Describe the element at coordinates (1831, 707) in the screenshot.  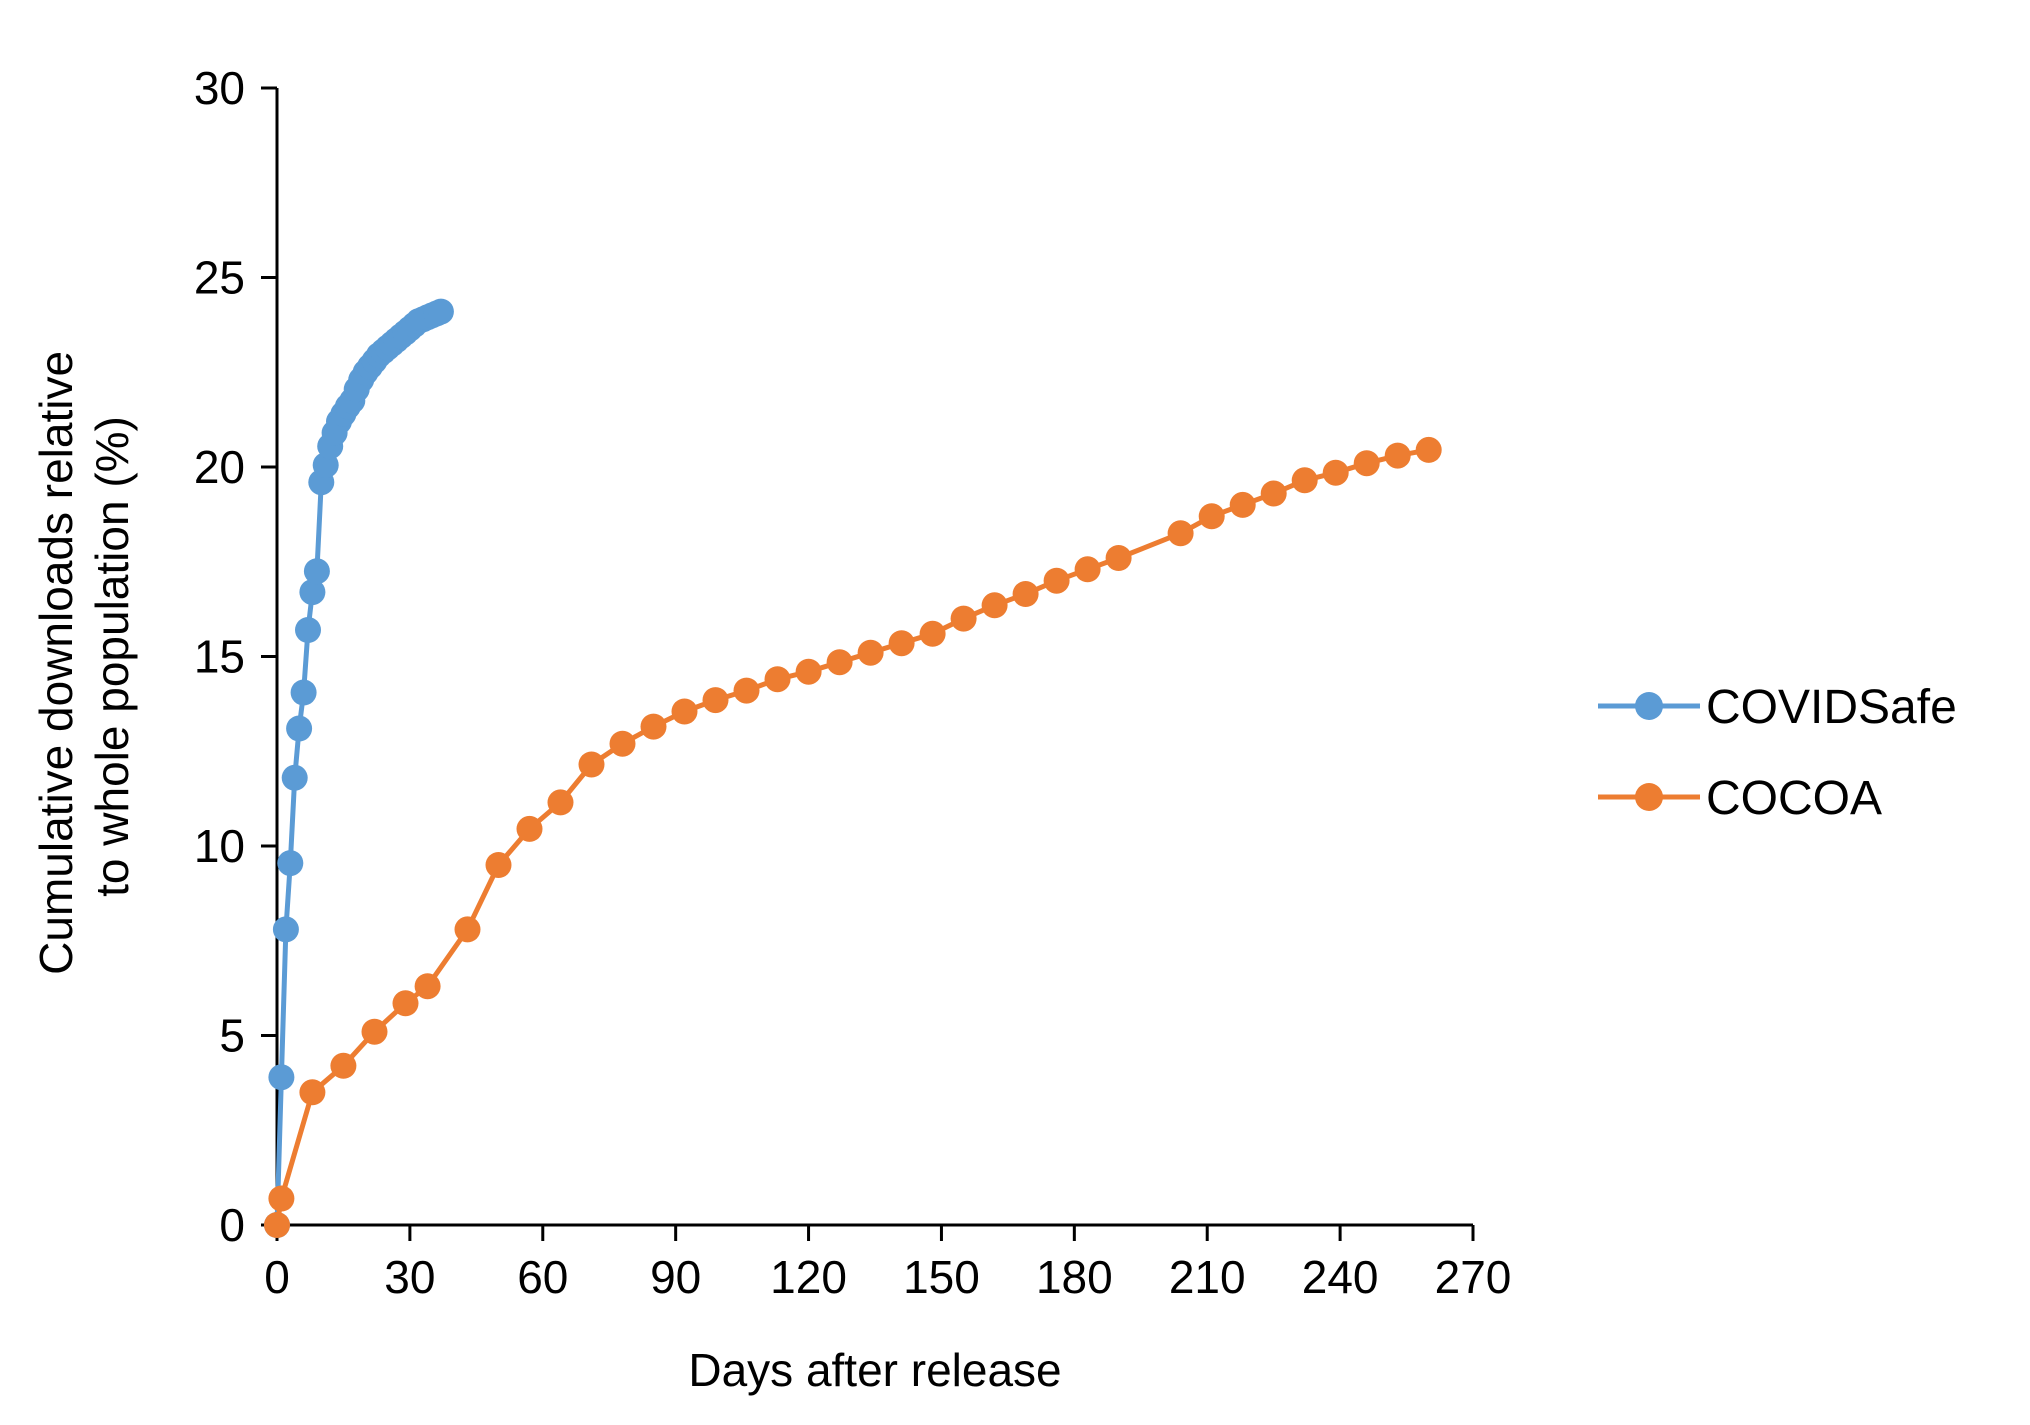
I see `legend-label-covidsafe: COVIDSafe` at that location.